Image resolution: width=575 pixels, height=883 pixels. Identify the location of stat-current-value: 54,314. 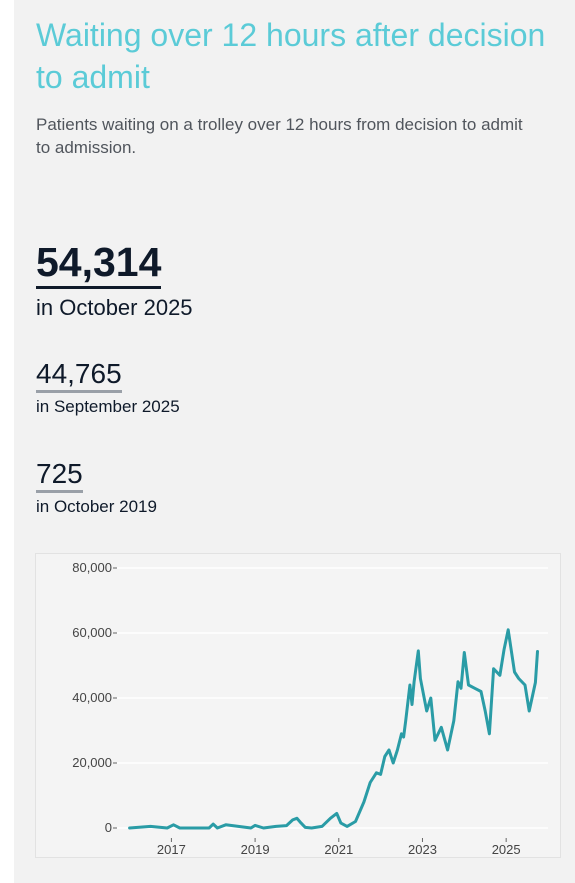
(99, 263).